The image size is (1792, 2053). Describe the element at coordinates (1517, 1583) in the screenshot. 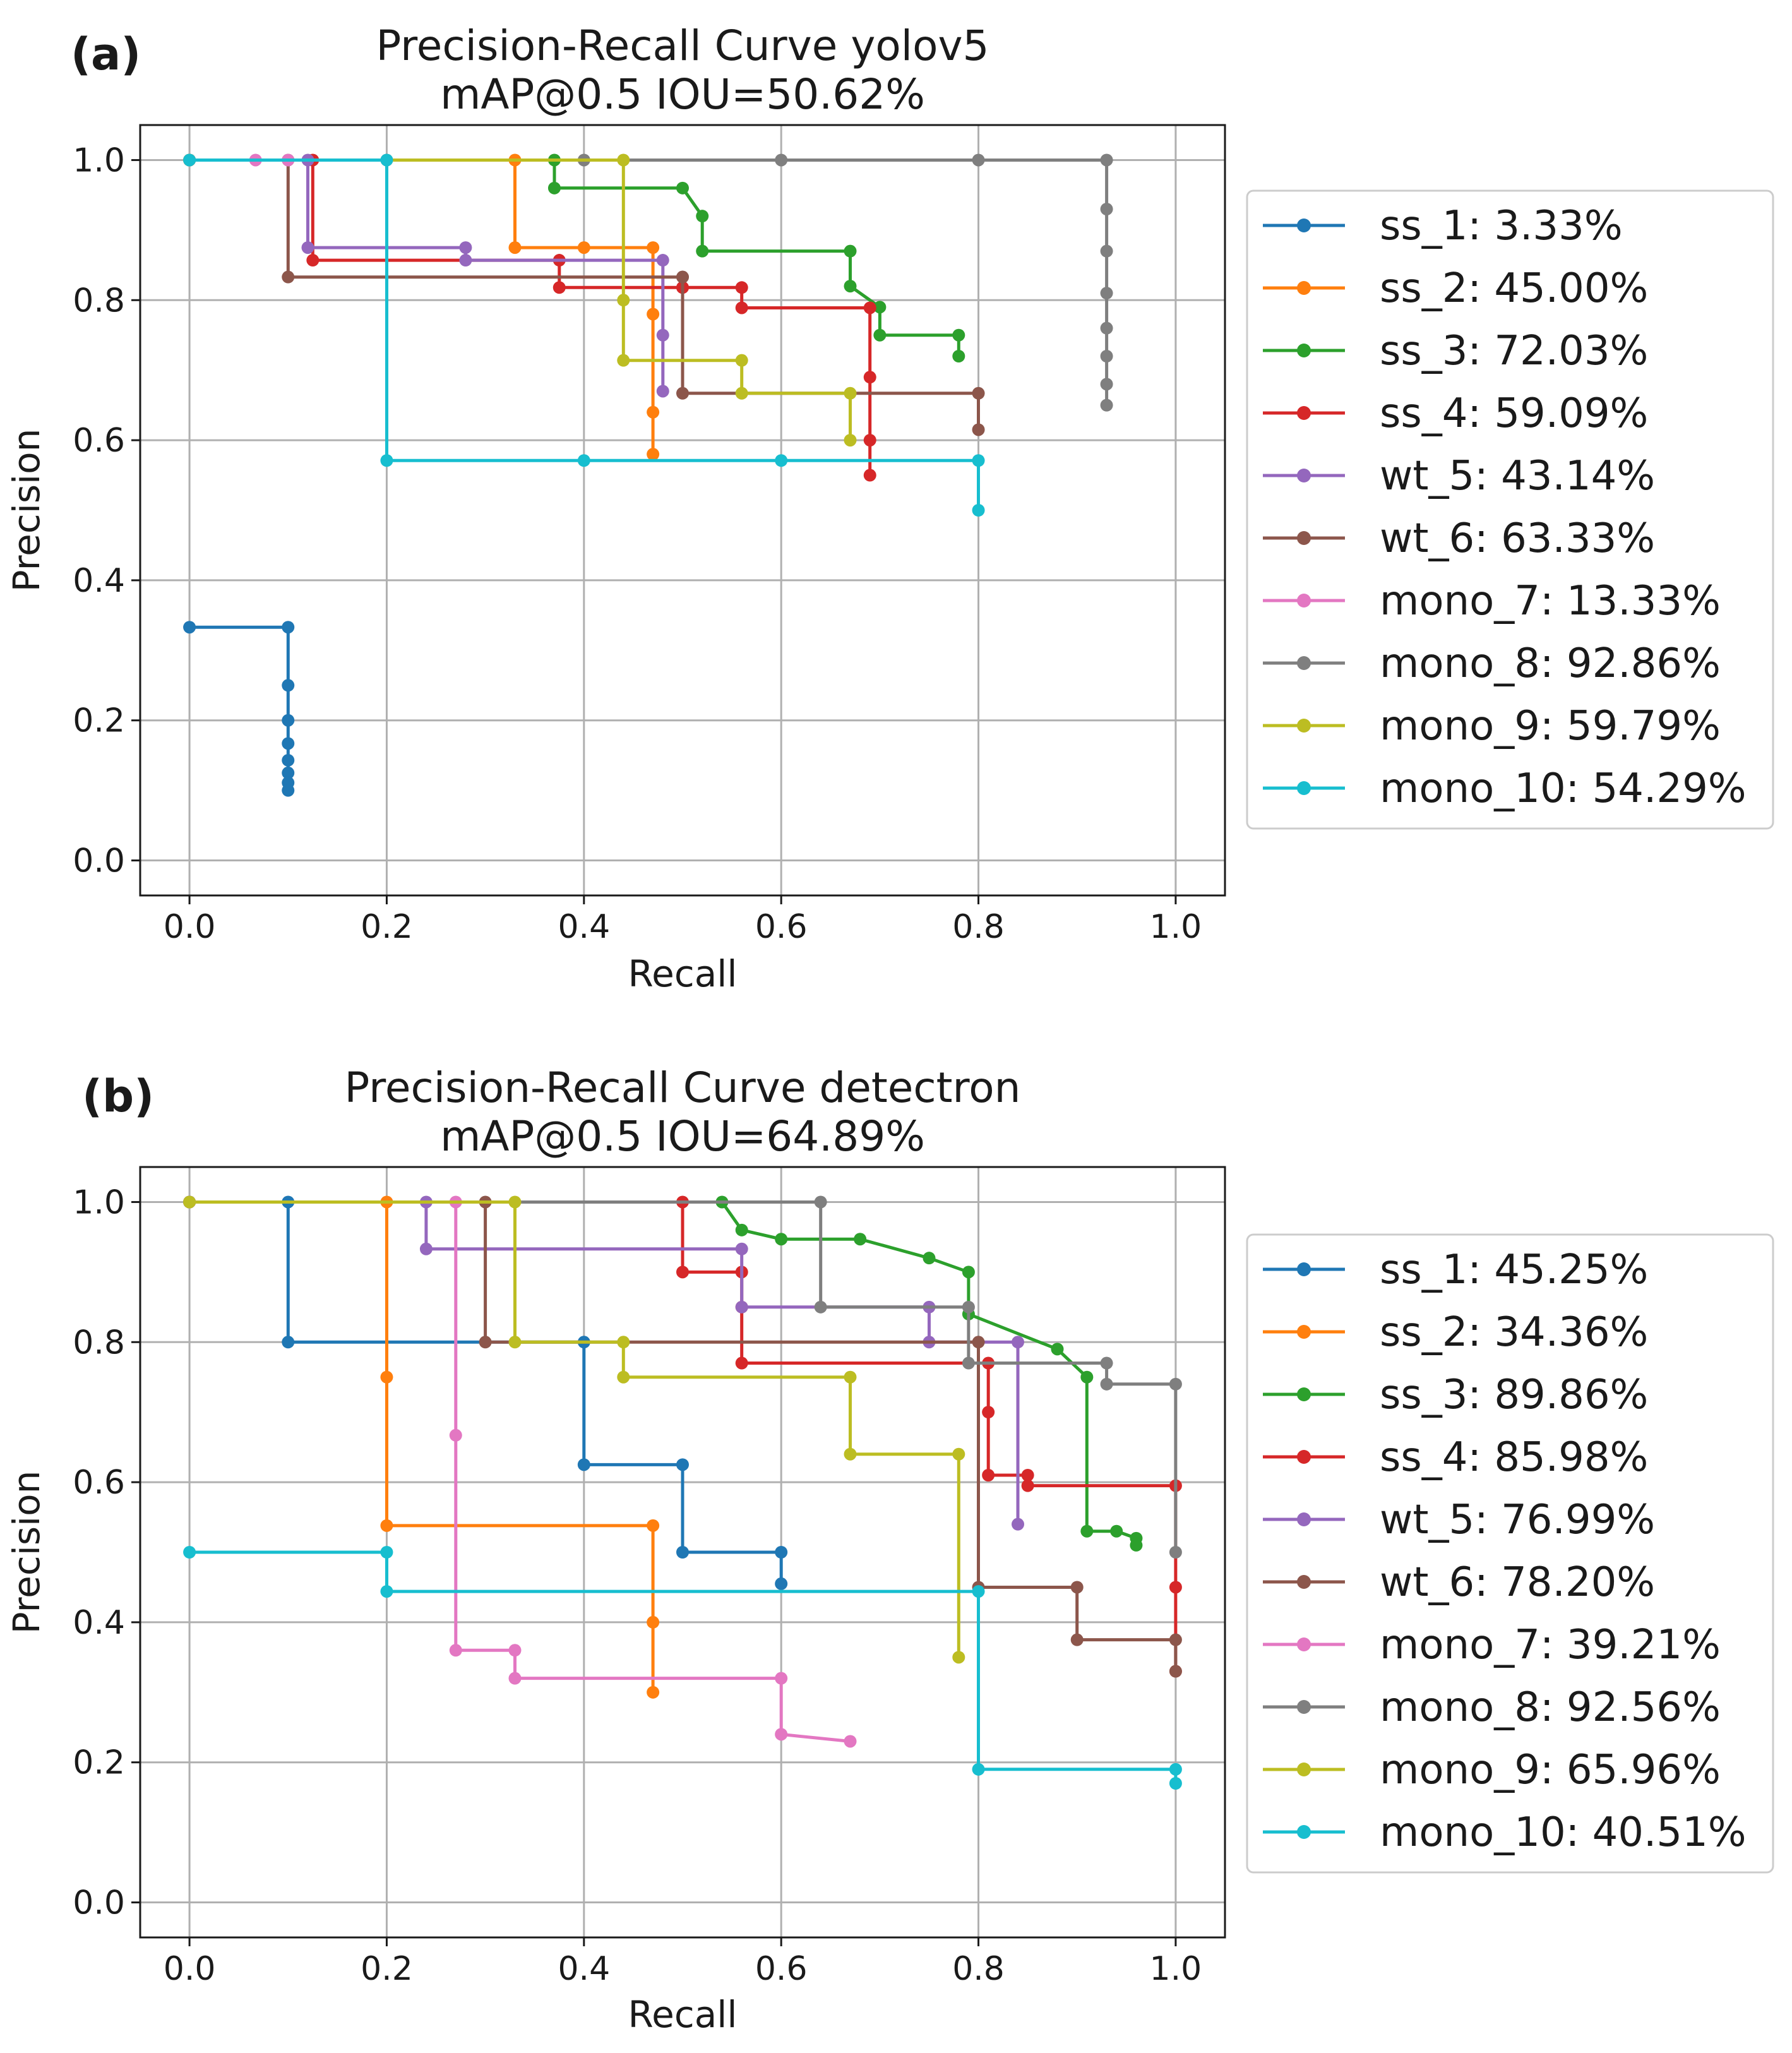

I see `legend-entry: wt_6: 78.20%` at that location.